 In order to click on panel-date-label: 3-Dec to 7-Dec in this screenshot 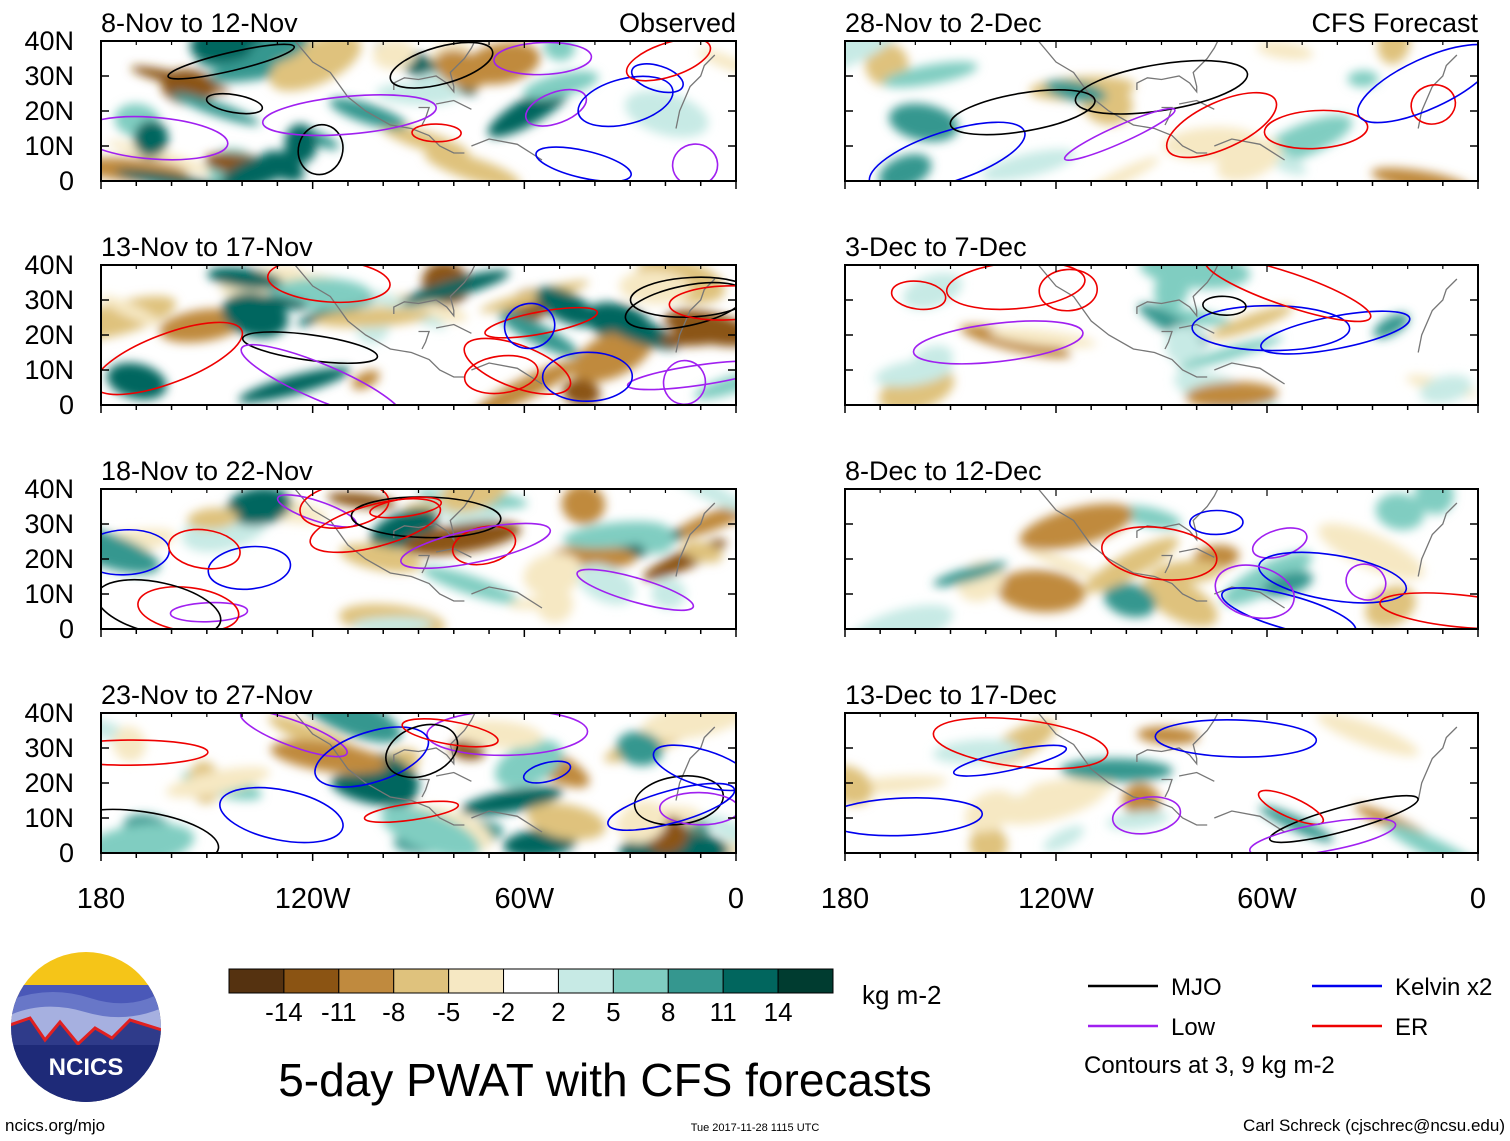, I will do `click(936, 247)`.